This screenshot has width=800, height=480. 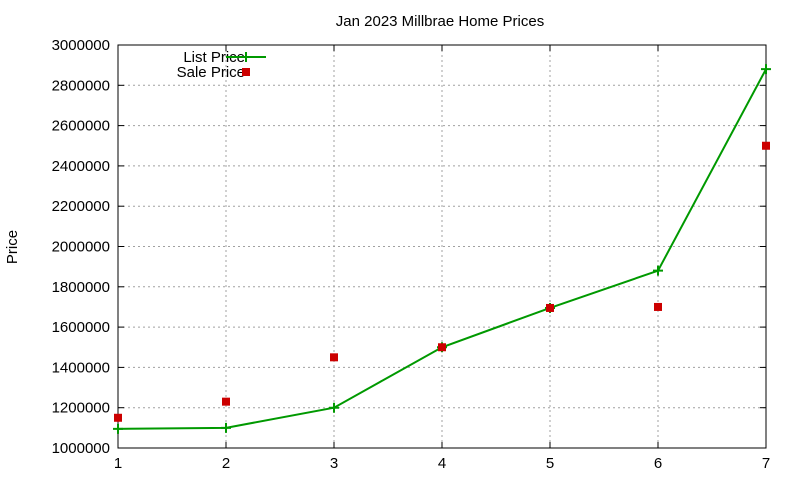 I want to click on y-tick-label: 3000000, so click(x=81, y=45).